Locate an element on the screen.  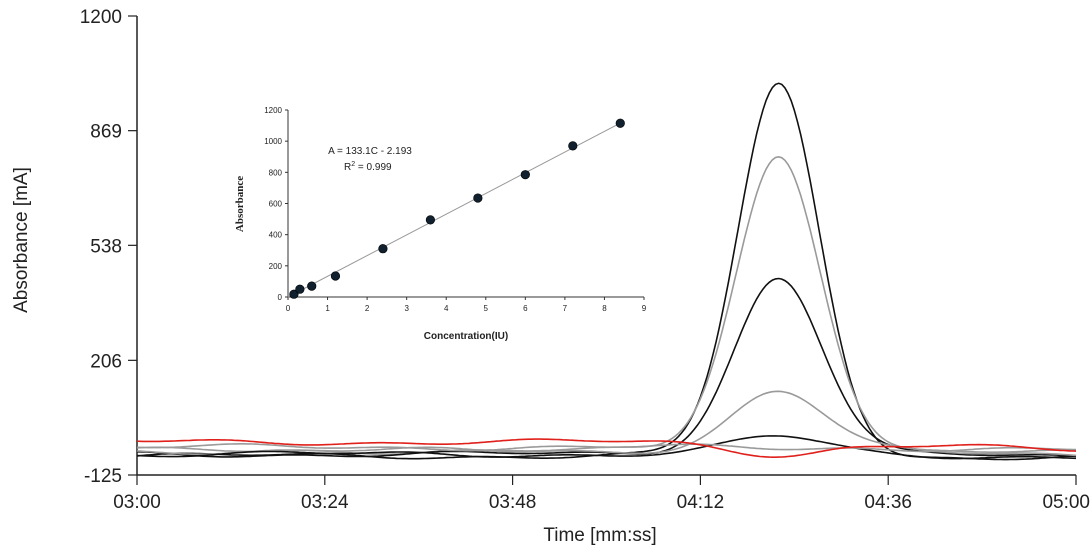
inset-equation: A = 133.1C - 2.193 is located at coordinates (370, 151).